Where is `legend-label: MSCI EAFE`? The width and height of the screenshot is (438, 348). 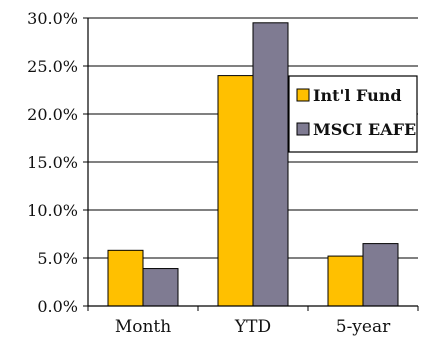
legend-label: MSCI EAFE is located at coordinates (364, 129).